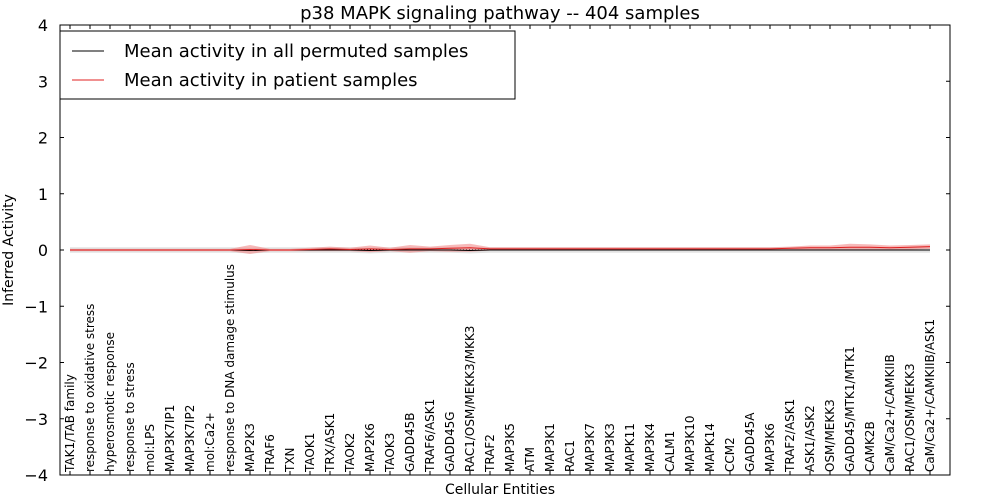  I want to click on series-lines, so click(500, 249).